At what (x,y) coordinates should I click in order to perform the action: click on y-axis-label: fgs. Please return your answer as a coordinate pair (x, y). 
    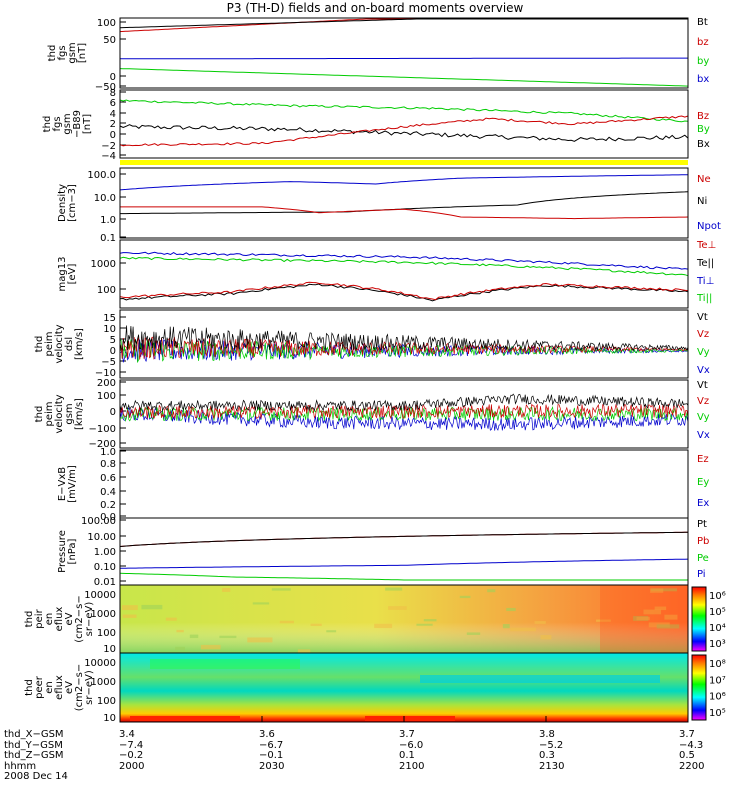
    Looking at the image, I should click on (62, 52).